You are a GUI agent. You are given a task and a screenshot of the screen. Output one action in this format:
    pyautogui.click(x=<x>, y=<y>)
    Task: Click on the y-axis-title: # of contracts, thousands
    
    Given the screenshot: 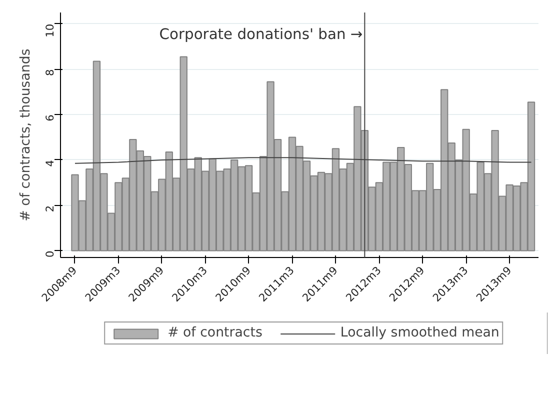 What is the action you would take?
    pyautogui.click(x=26, y=135)
    